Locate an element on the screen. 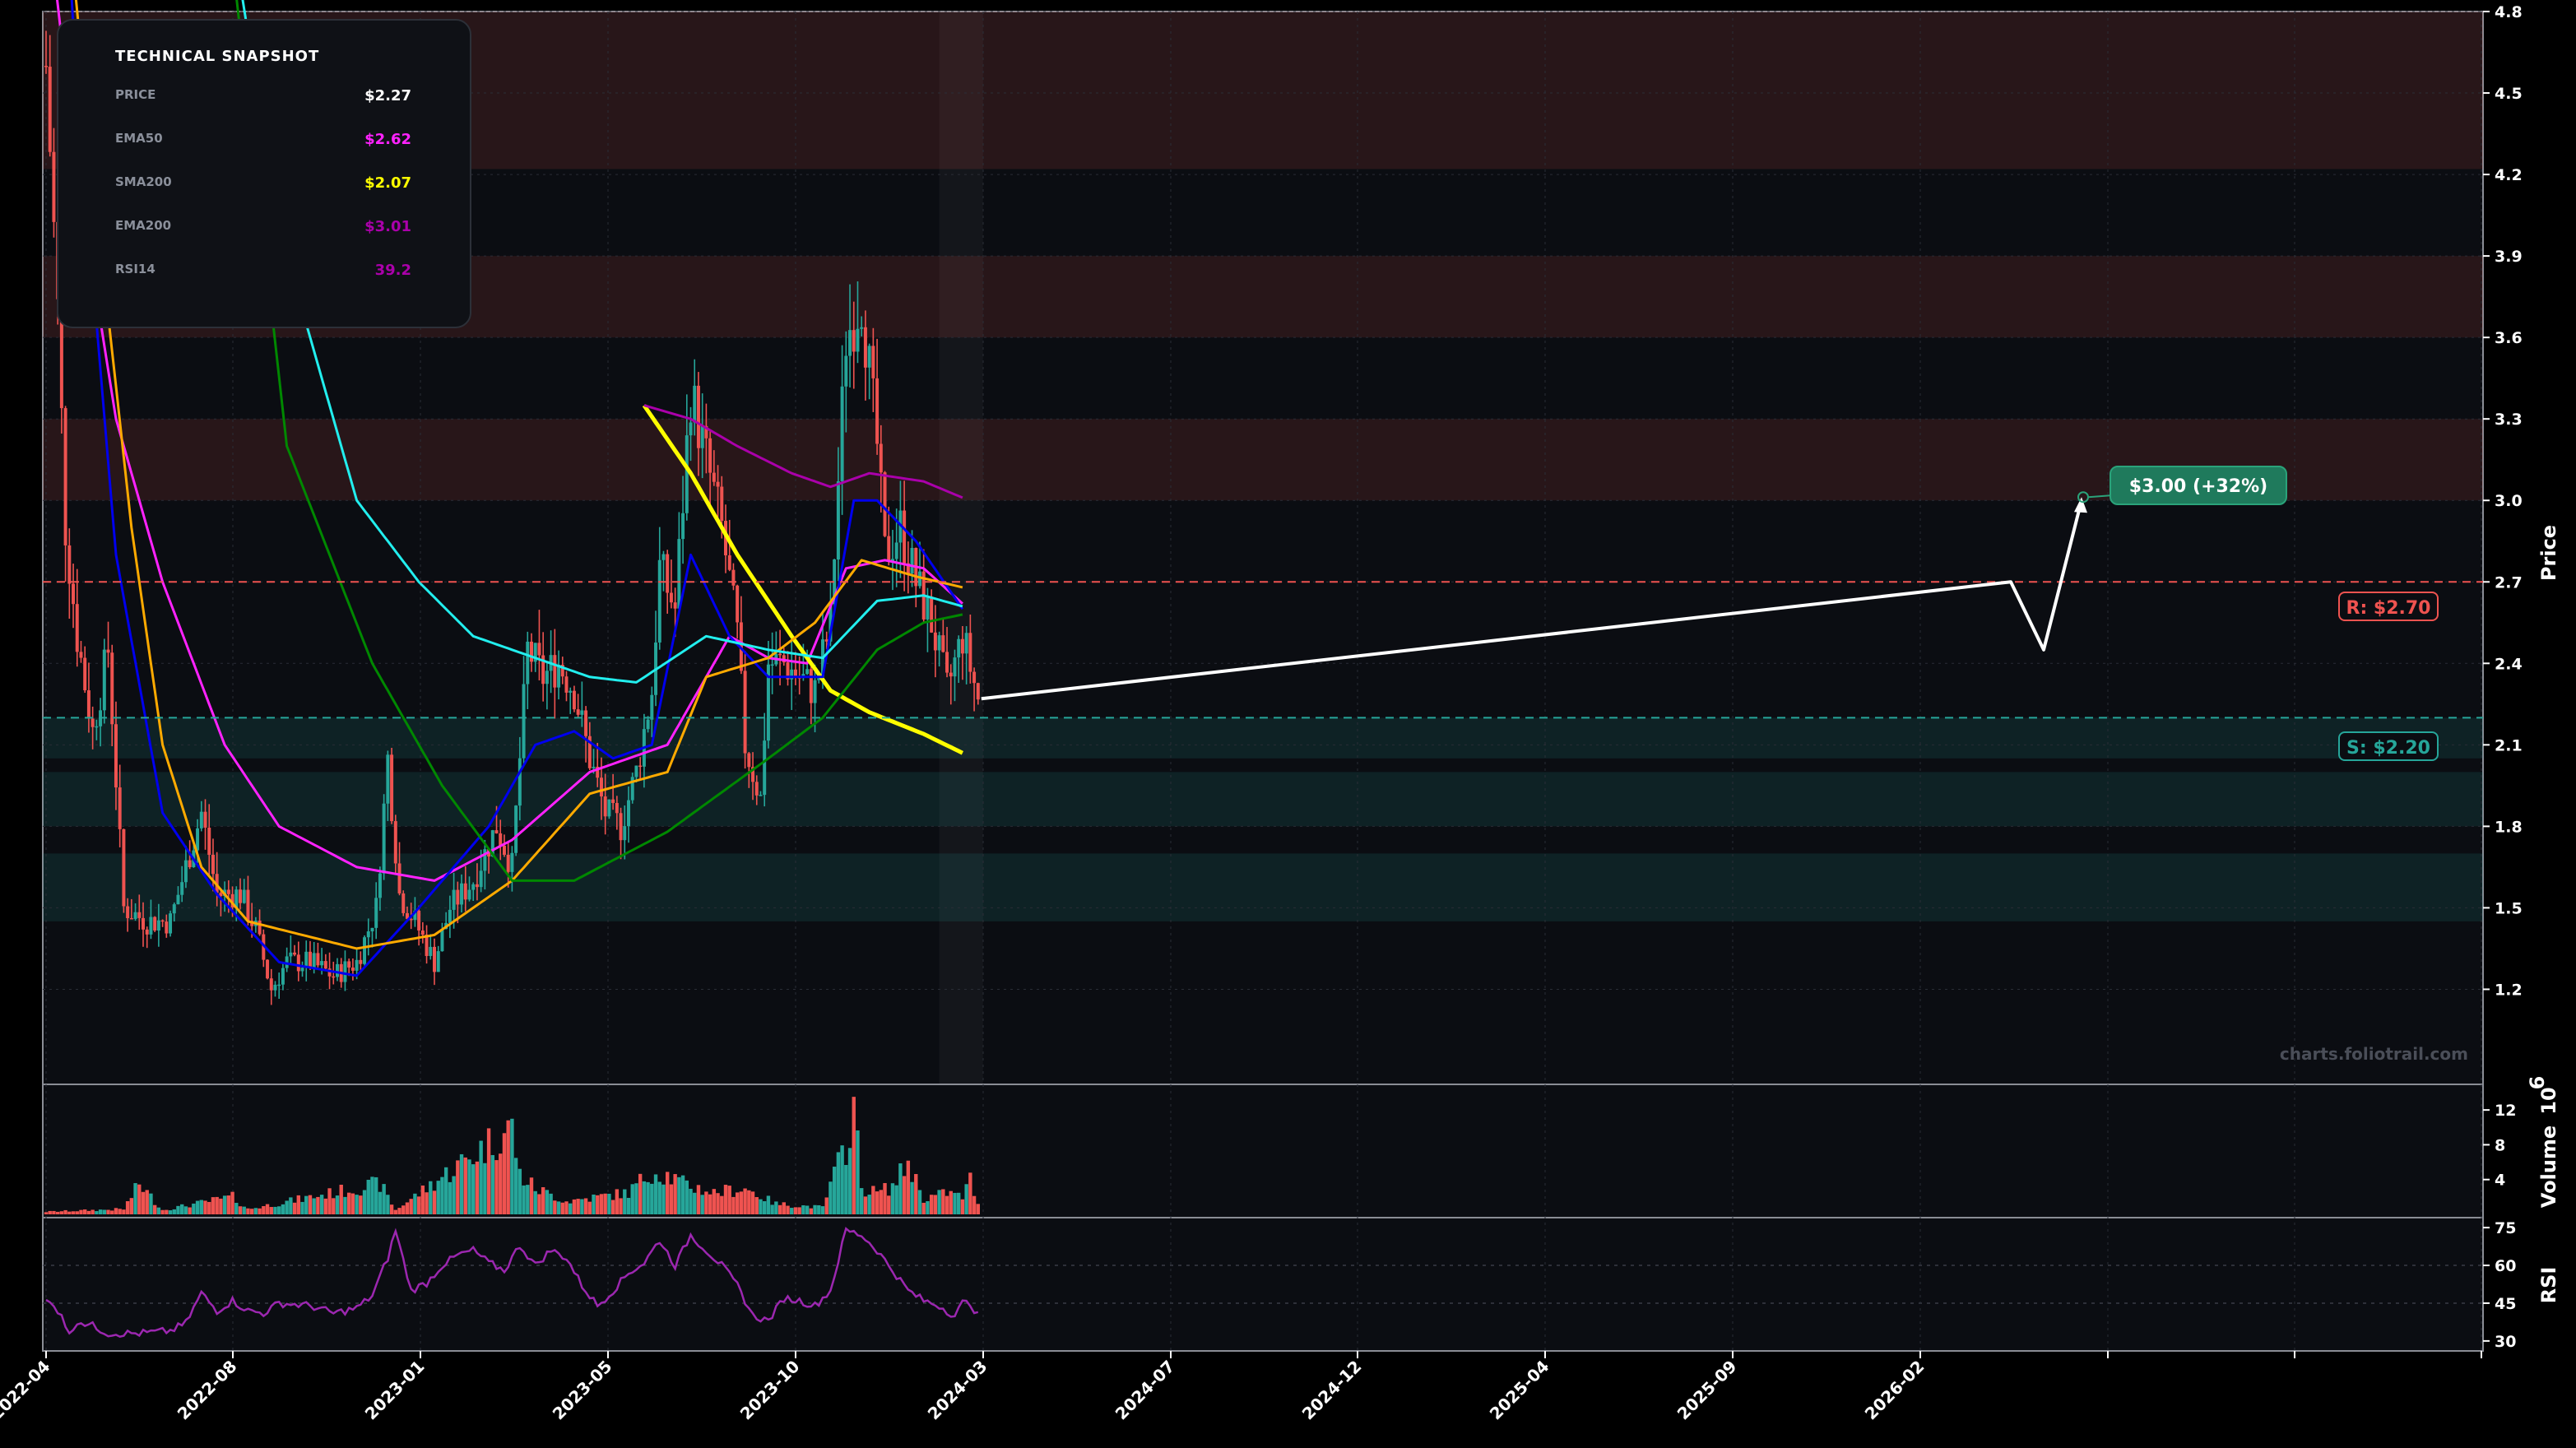  moving-average-line is located at coordinates (602, 342).